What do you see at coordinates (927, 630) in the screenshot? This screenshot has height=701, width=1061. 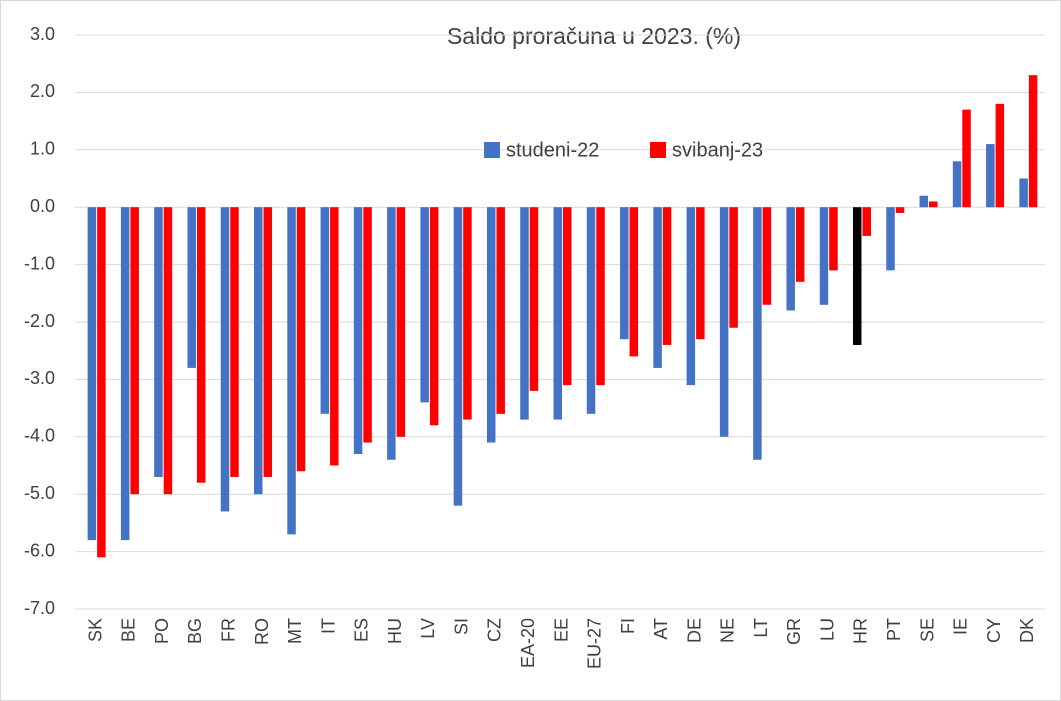 I see `x-tick-label: SE` at bounding box center [927, 630].